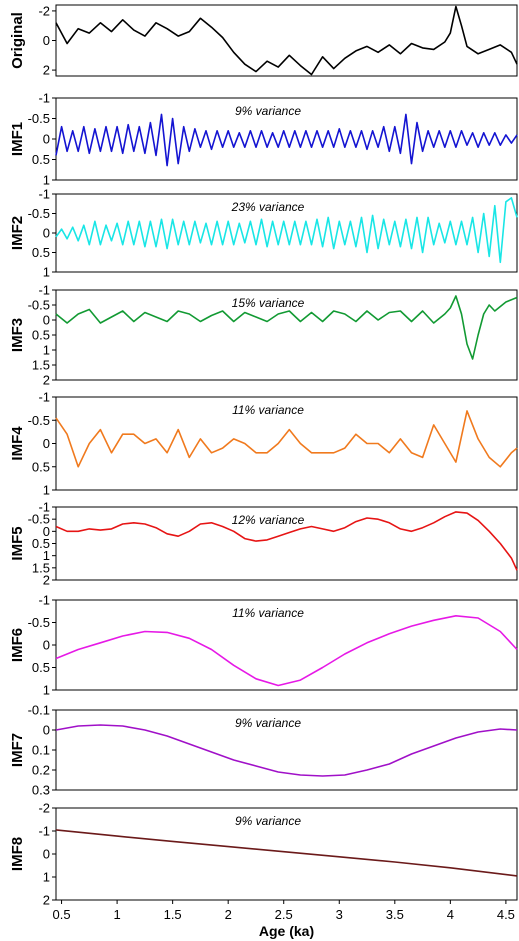 Image resolution: width=519 pixels, height=941 pixels. Describe the element at coordinates (17, 335) in the screenshot. I see `y-axis-label: IMF3` at that location.